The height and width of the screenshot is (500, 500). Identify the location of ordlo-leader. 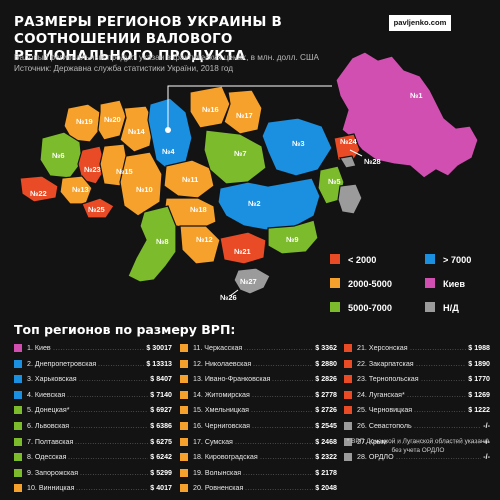
(356, 153).